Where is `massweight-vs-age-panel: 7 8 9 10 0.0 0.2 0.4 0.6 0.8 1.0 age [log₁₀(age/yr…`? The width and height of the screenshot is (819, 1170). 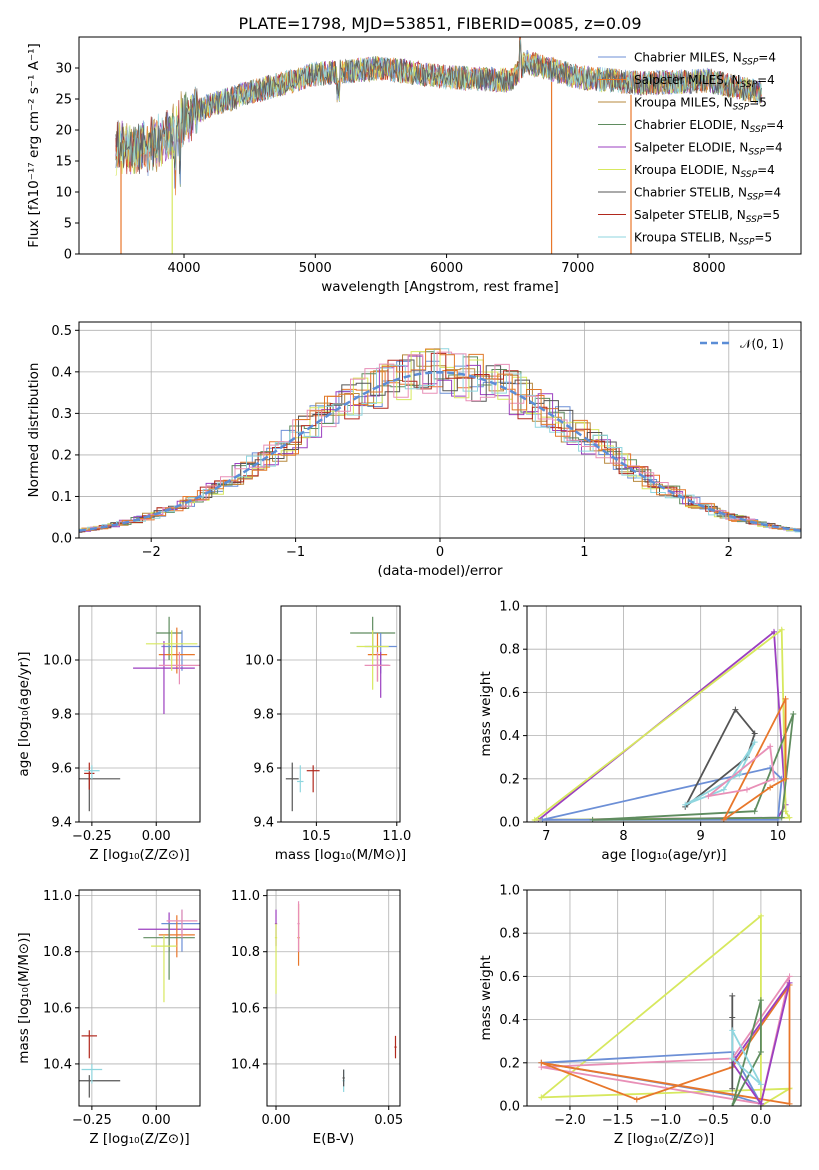
massweight-vs-age-panel: 7 8 9 10 0.0 0.2 0.4 0.6 0.8 1.0 age [log₁₀(age/yr… is located at coordinates (640, 731).